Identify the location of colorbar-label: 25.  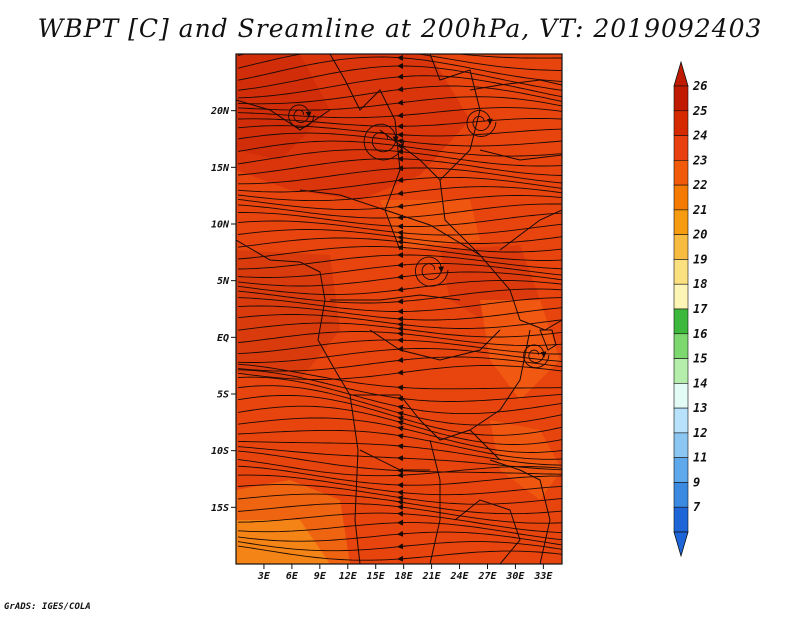
(699, 111).